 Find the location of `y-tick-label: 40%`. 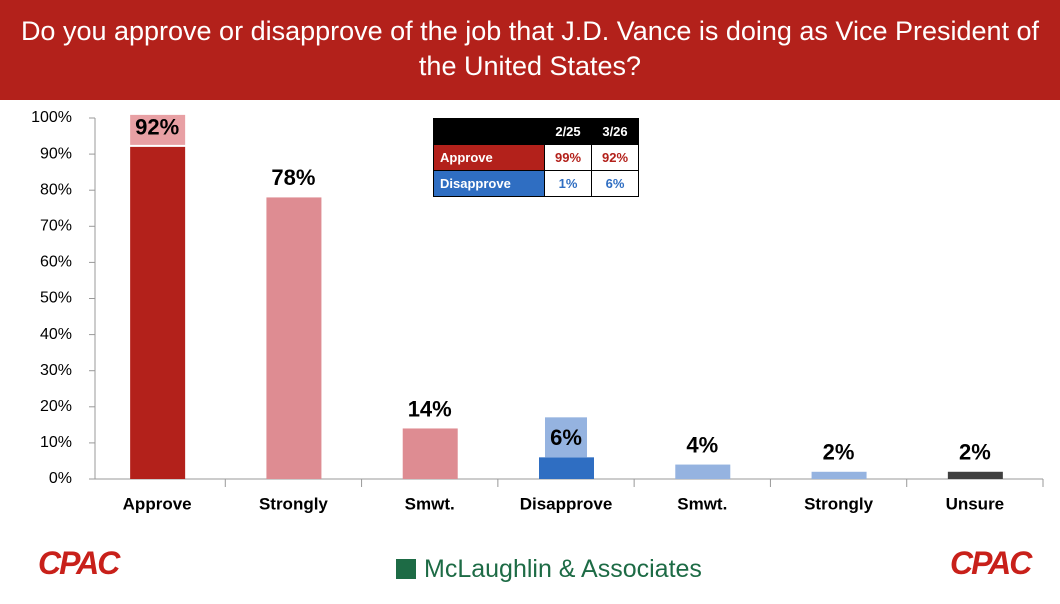

y-tick-label: 40% is located at coordinates (56, 334).